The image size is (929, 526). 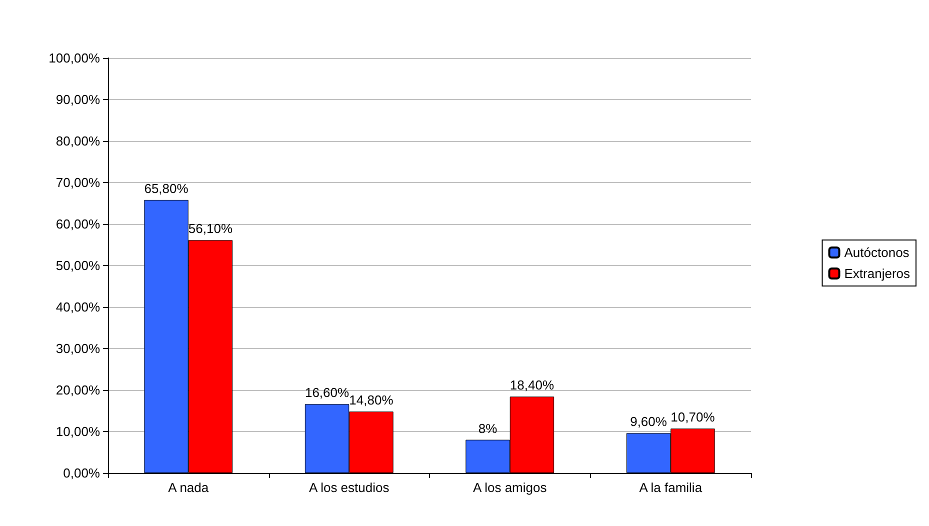 I want to click on data-label: 14,80%, so click(x=371, y=400).